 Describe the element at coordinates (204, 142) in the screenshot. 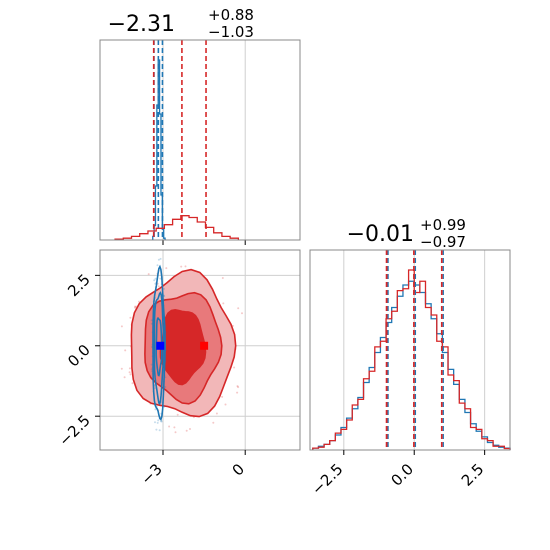

I see `grid-lines` at that location.